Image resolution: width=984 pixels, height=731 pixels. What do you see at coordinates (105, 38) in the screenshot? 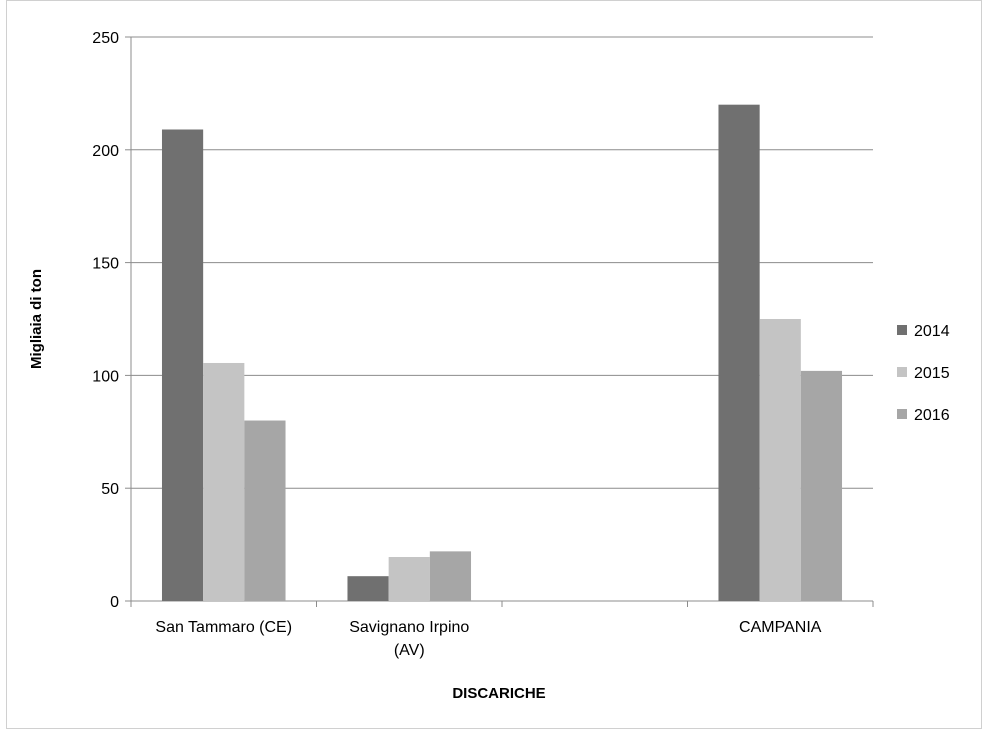
I see `y-tick-label: 250` at bounding box center [105, 38].